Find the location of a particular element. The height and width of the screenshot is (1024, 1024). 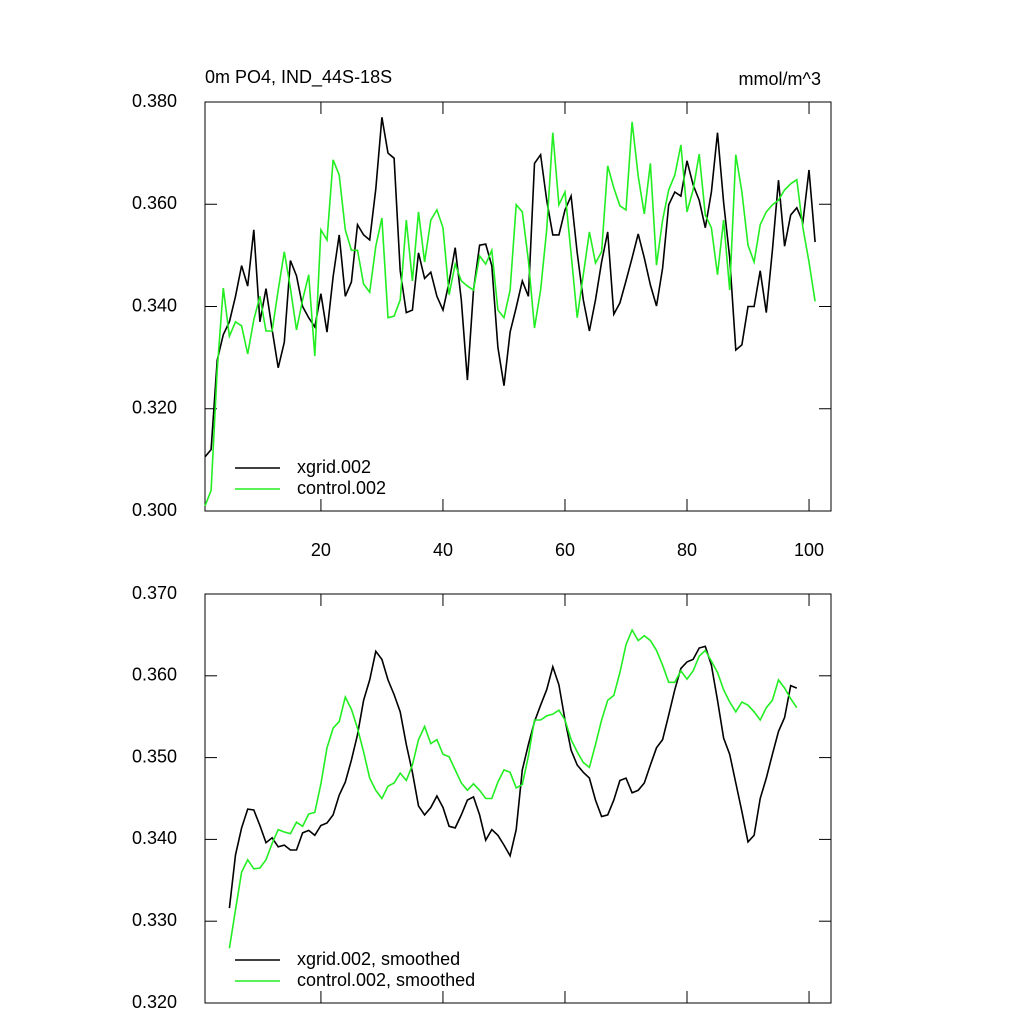

units-label: mmol/m^3 is located at coordinates (780, 79).